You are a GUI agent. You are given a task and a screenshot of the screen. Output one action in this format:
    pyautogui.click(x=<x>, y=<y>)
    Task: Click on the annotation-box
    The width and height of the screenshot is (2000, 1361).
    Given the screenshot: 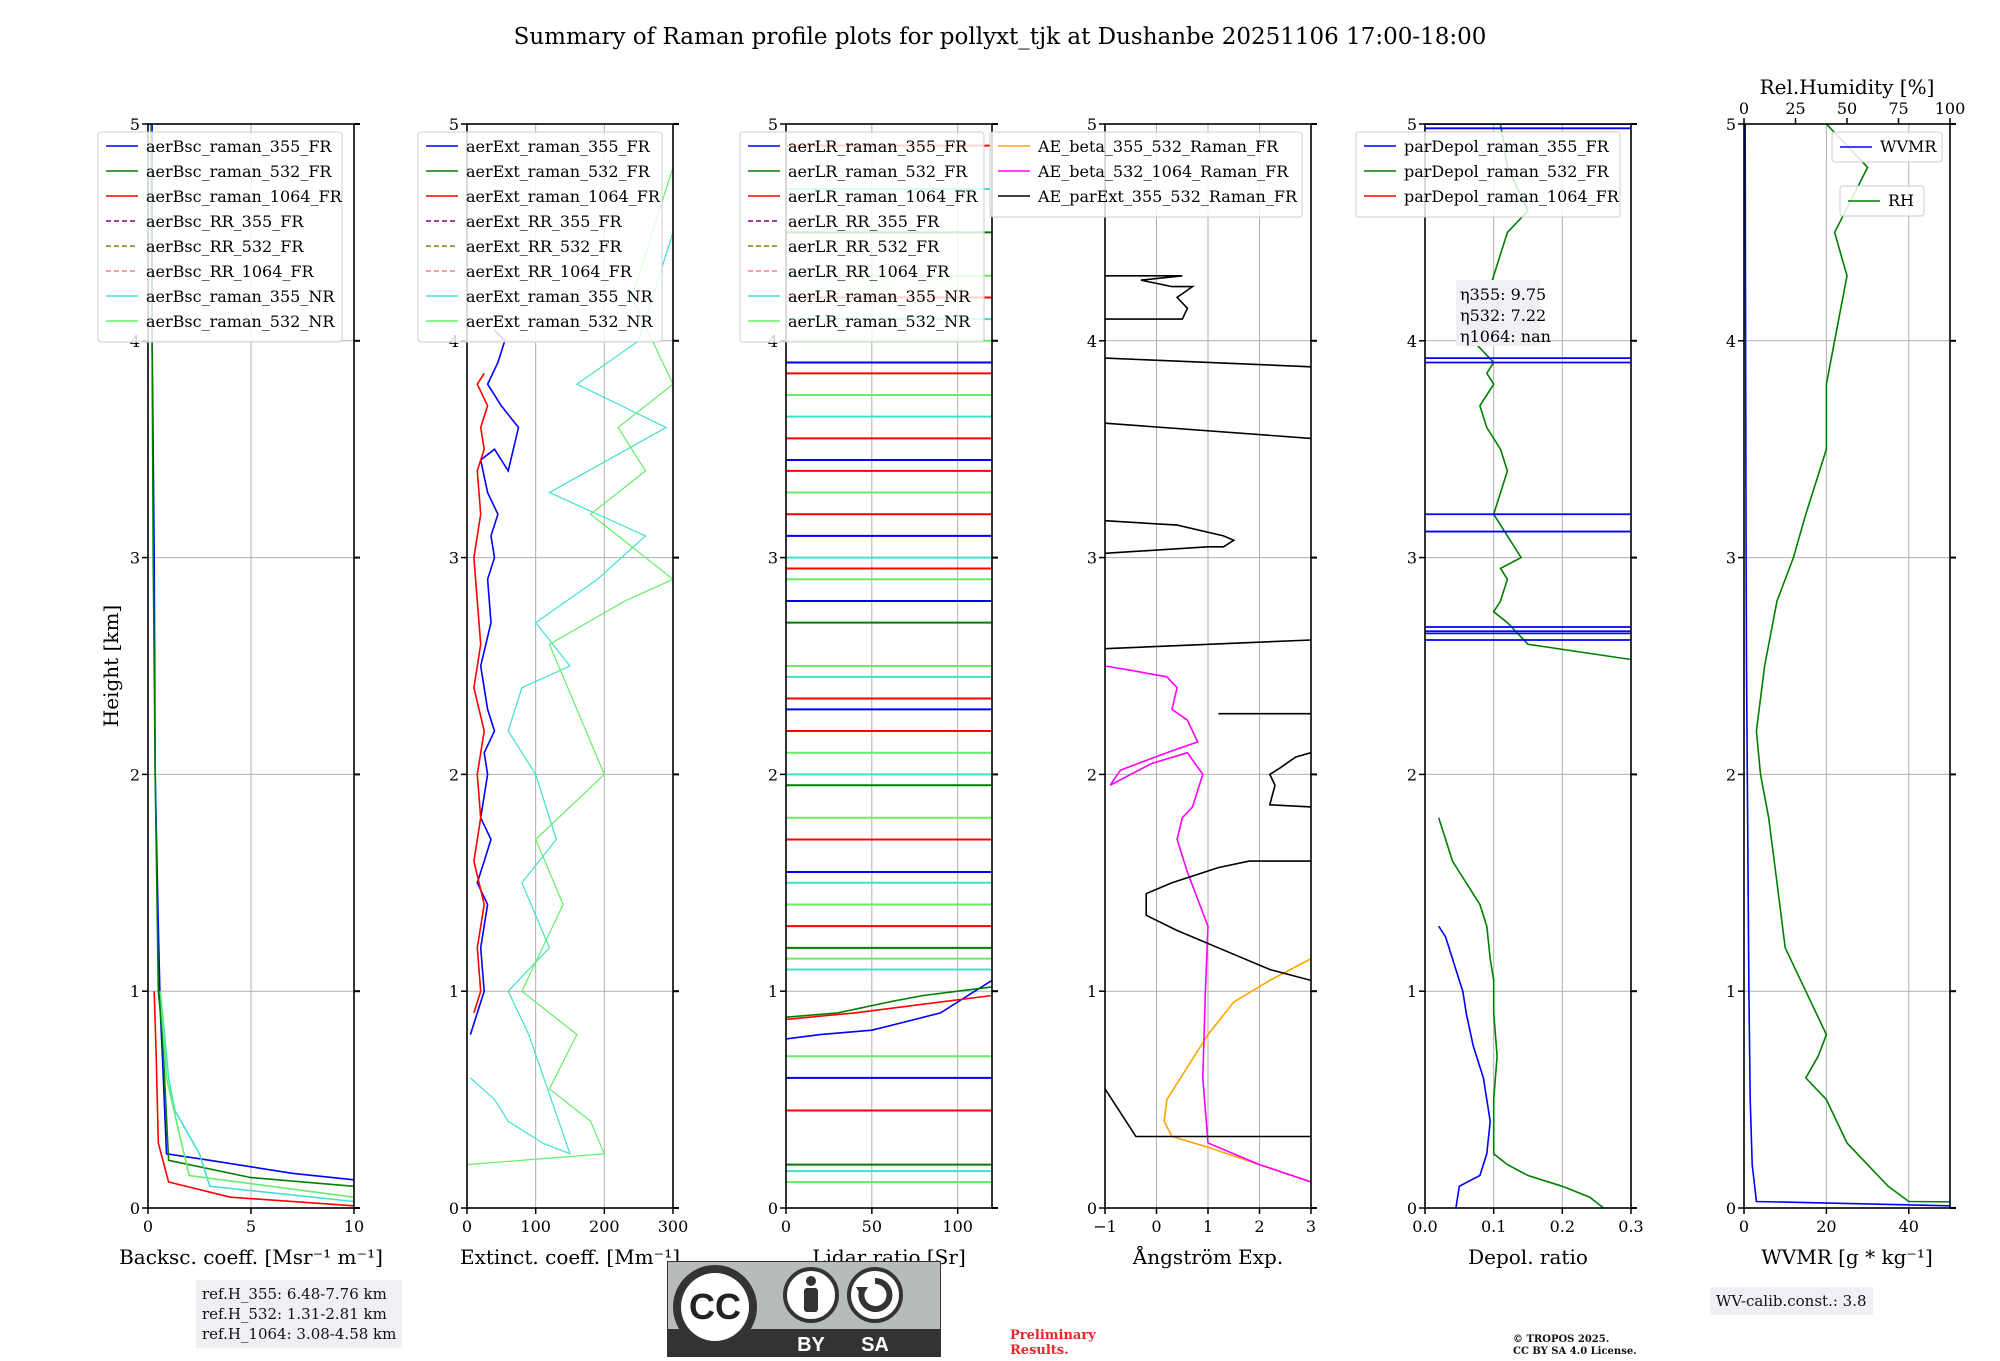 What is the action you would take?
    pyautogui.click(x=1498, y=313)
    